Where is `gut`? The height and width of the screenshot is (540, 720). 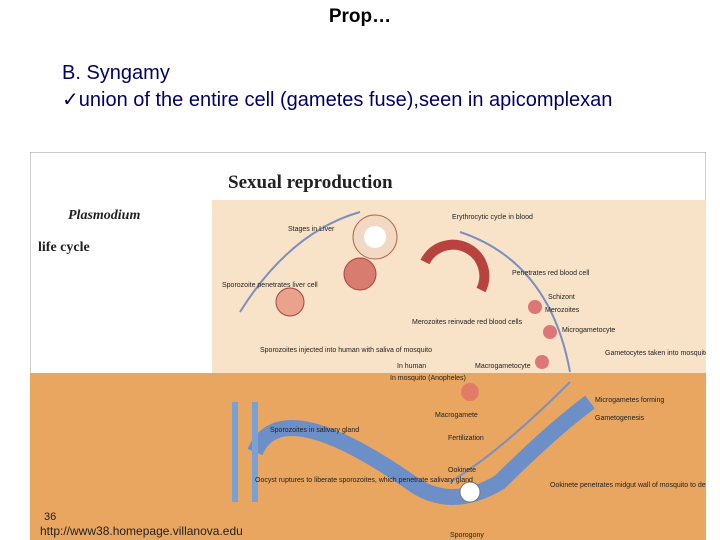
gut is located at coordinates (421, 450).